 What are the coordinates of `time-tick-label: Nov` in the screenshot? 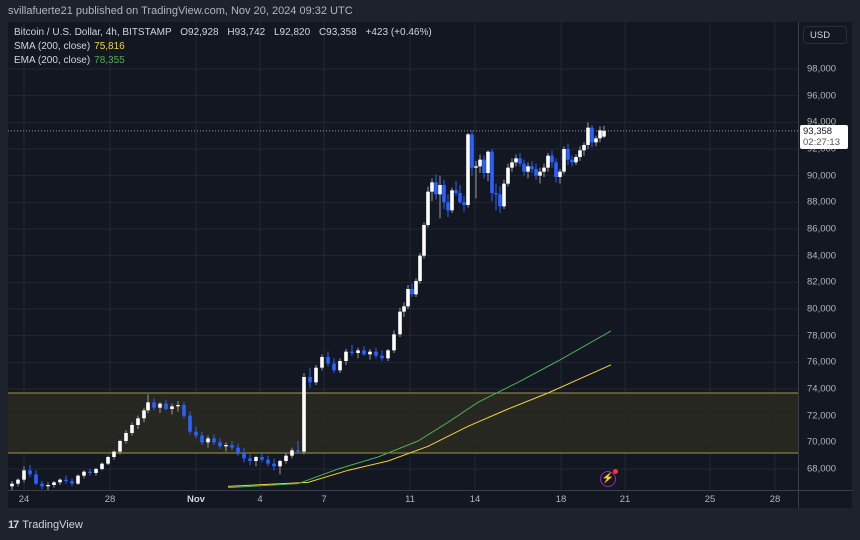 It's located at (196, 499).